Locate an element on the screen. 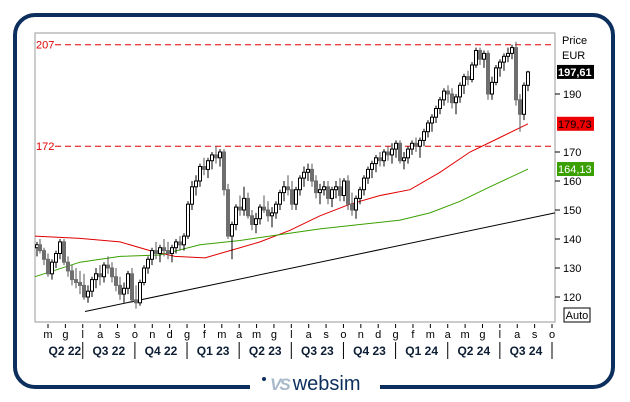 Image resolution: width=630 pixels, height=402 pixels. ma-red-badge: 179,73 is located at coordinates (575, 125).